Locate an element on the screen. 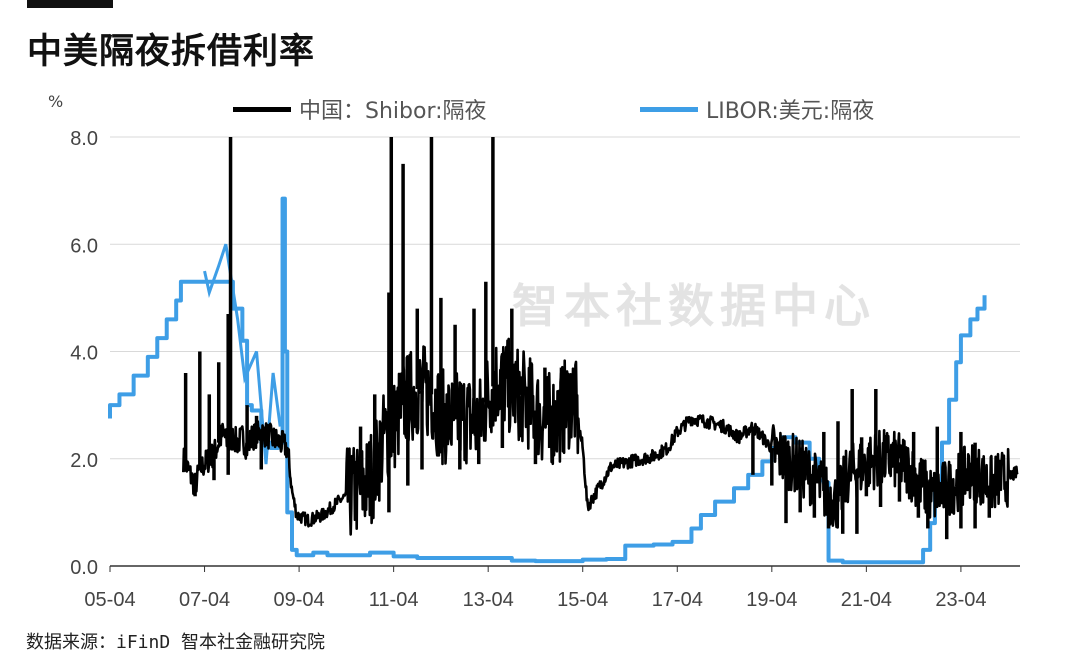 This screenshot has width=1080, height=663. y-tick-label: 8.0 is located at coordinates (84, 139).